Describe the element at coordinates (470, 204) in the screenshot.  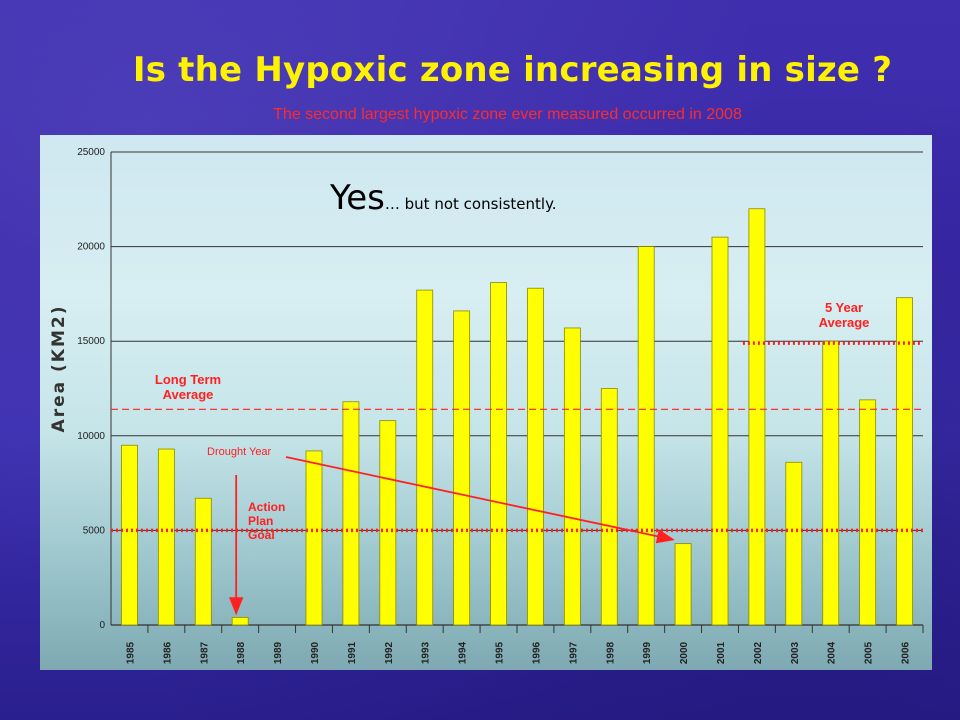
I see `yes-annotation-small: … but not consistently.` at that location.